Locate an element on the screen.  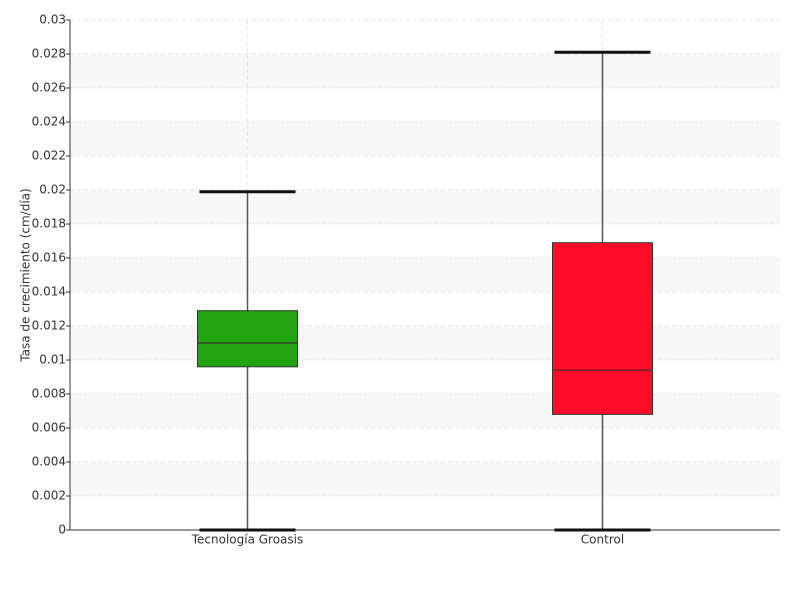
y-tick-label: 0.01 is located at coordinates (52, 360).